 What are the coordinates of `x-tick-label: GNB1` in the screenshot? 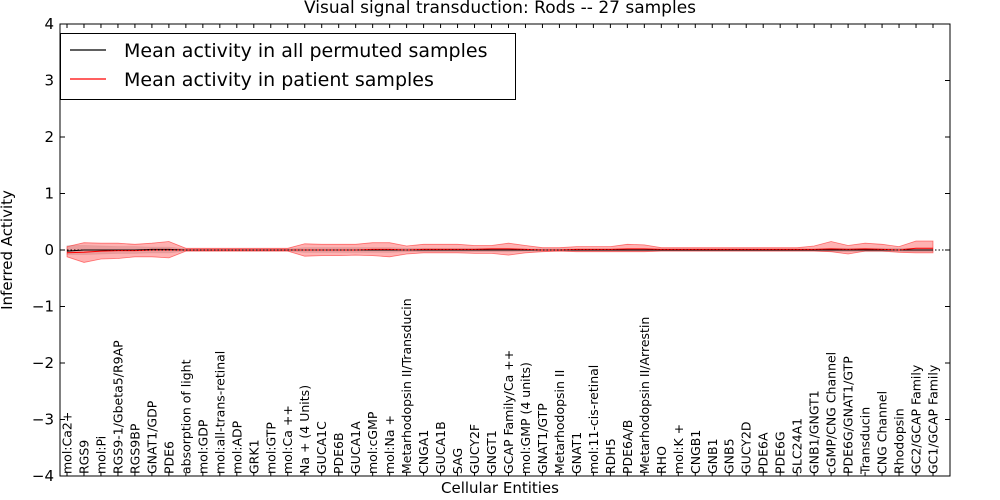 It's located at (712, 456).